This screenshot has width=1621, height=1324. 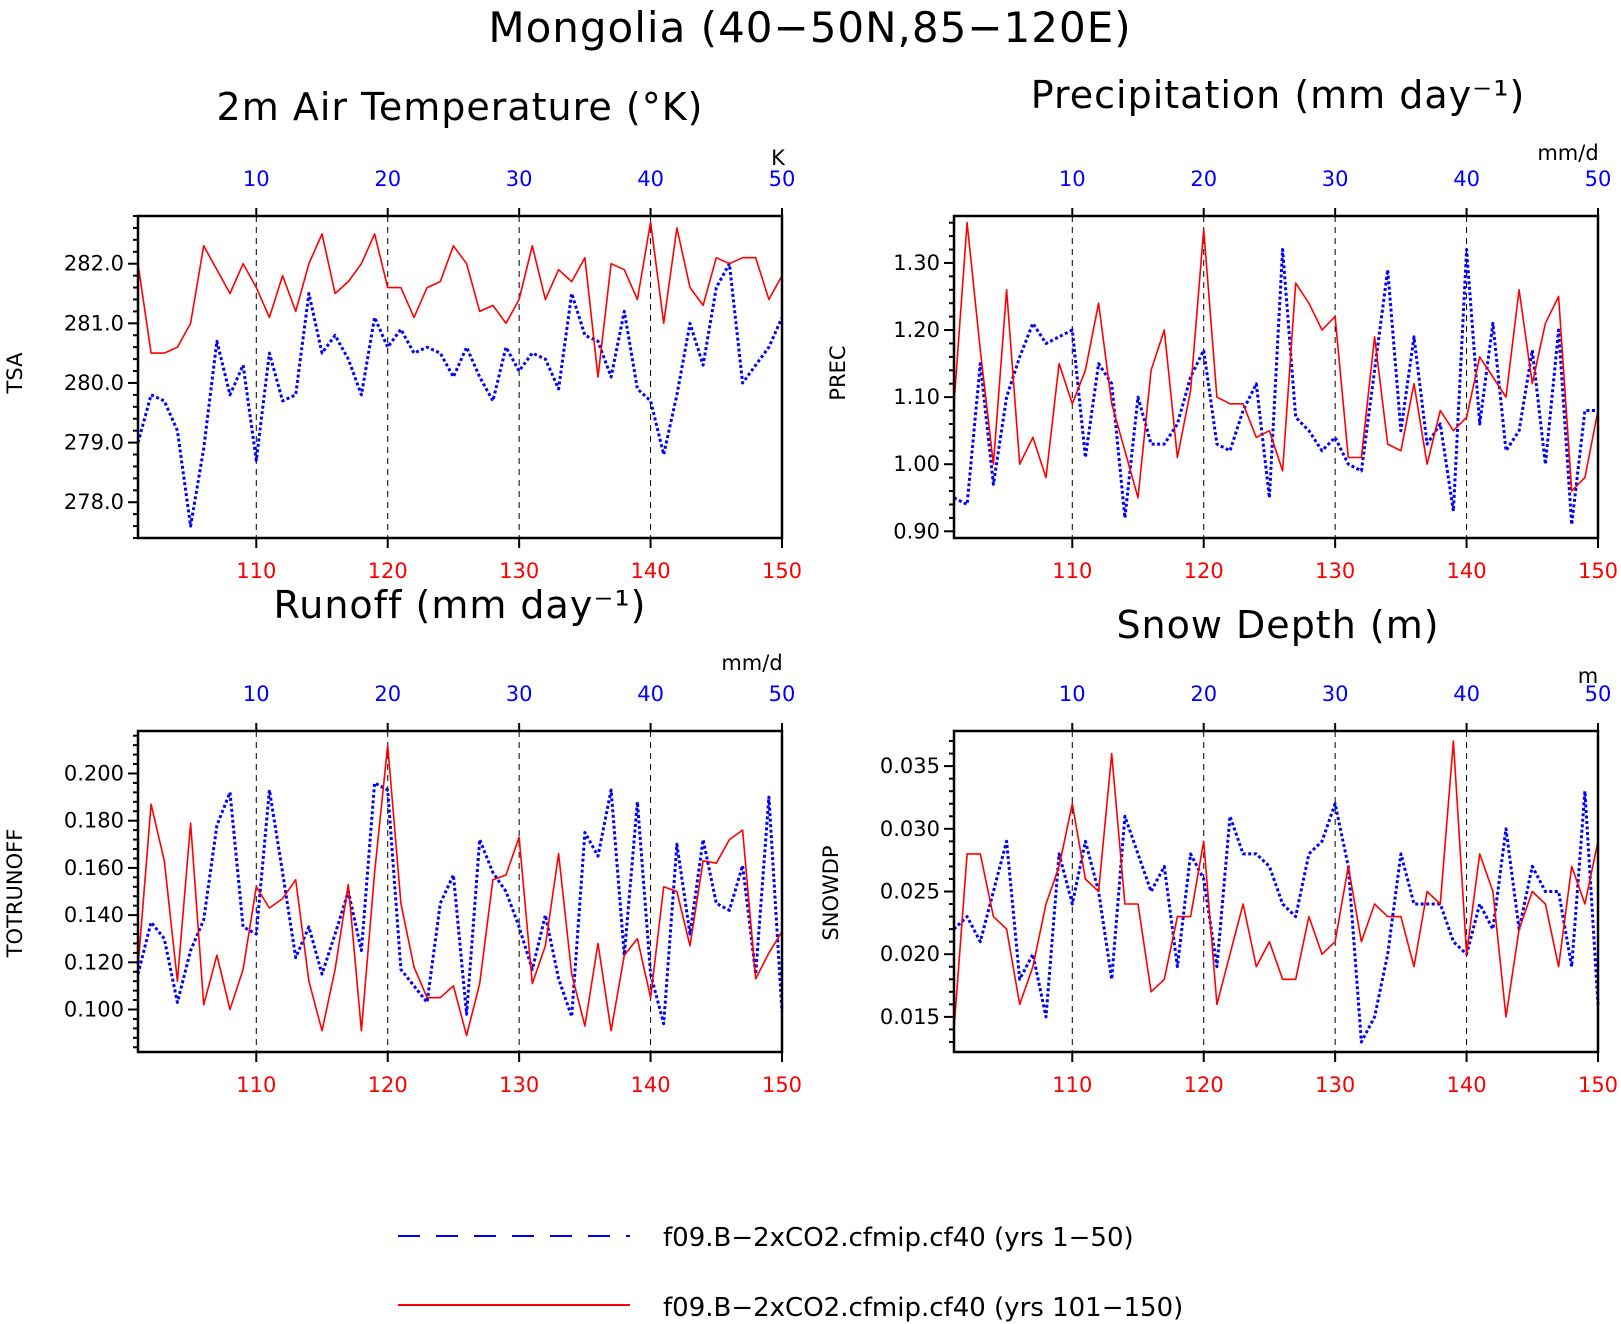 What do you see at coordinates (1598, 694) in the screenshot?
I see `x-top-tick-label-snowdp: 50` at bounding box center [1598, 694].